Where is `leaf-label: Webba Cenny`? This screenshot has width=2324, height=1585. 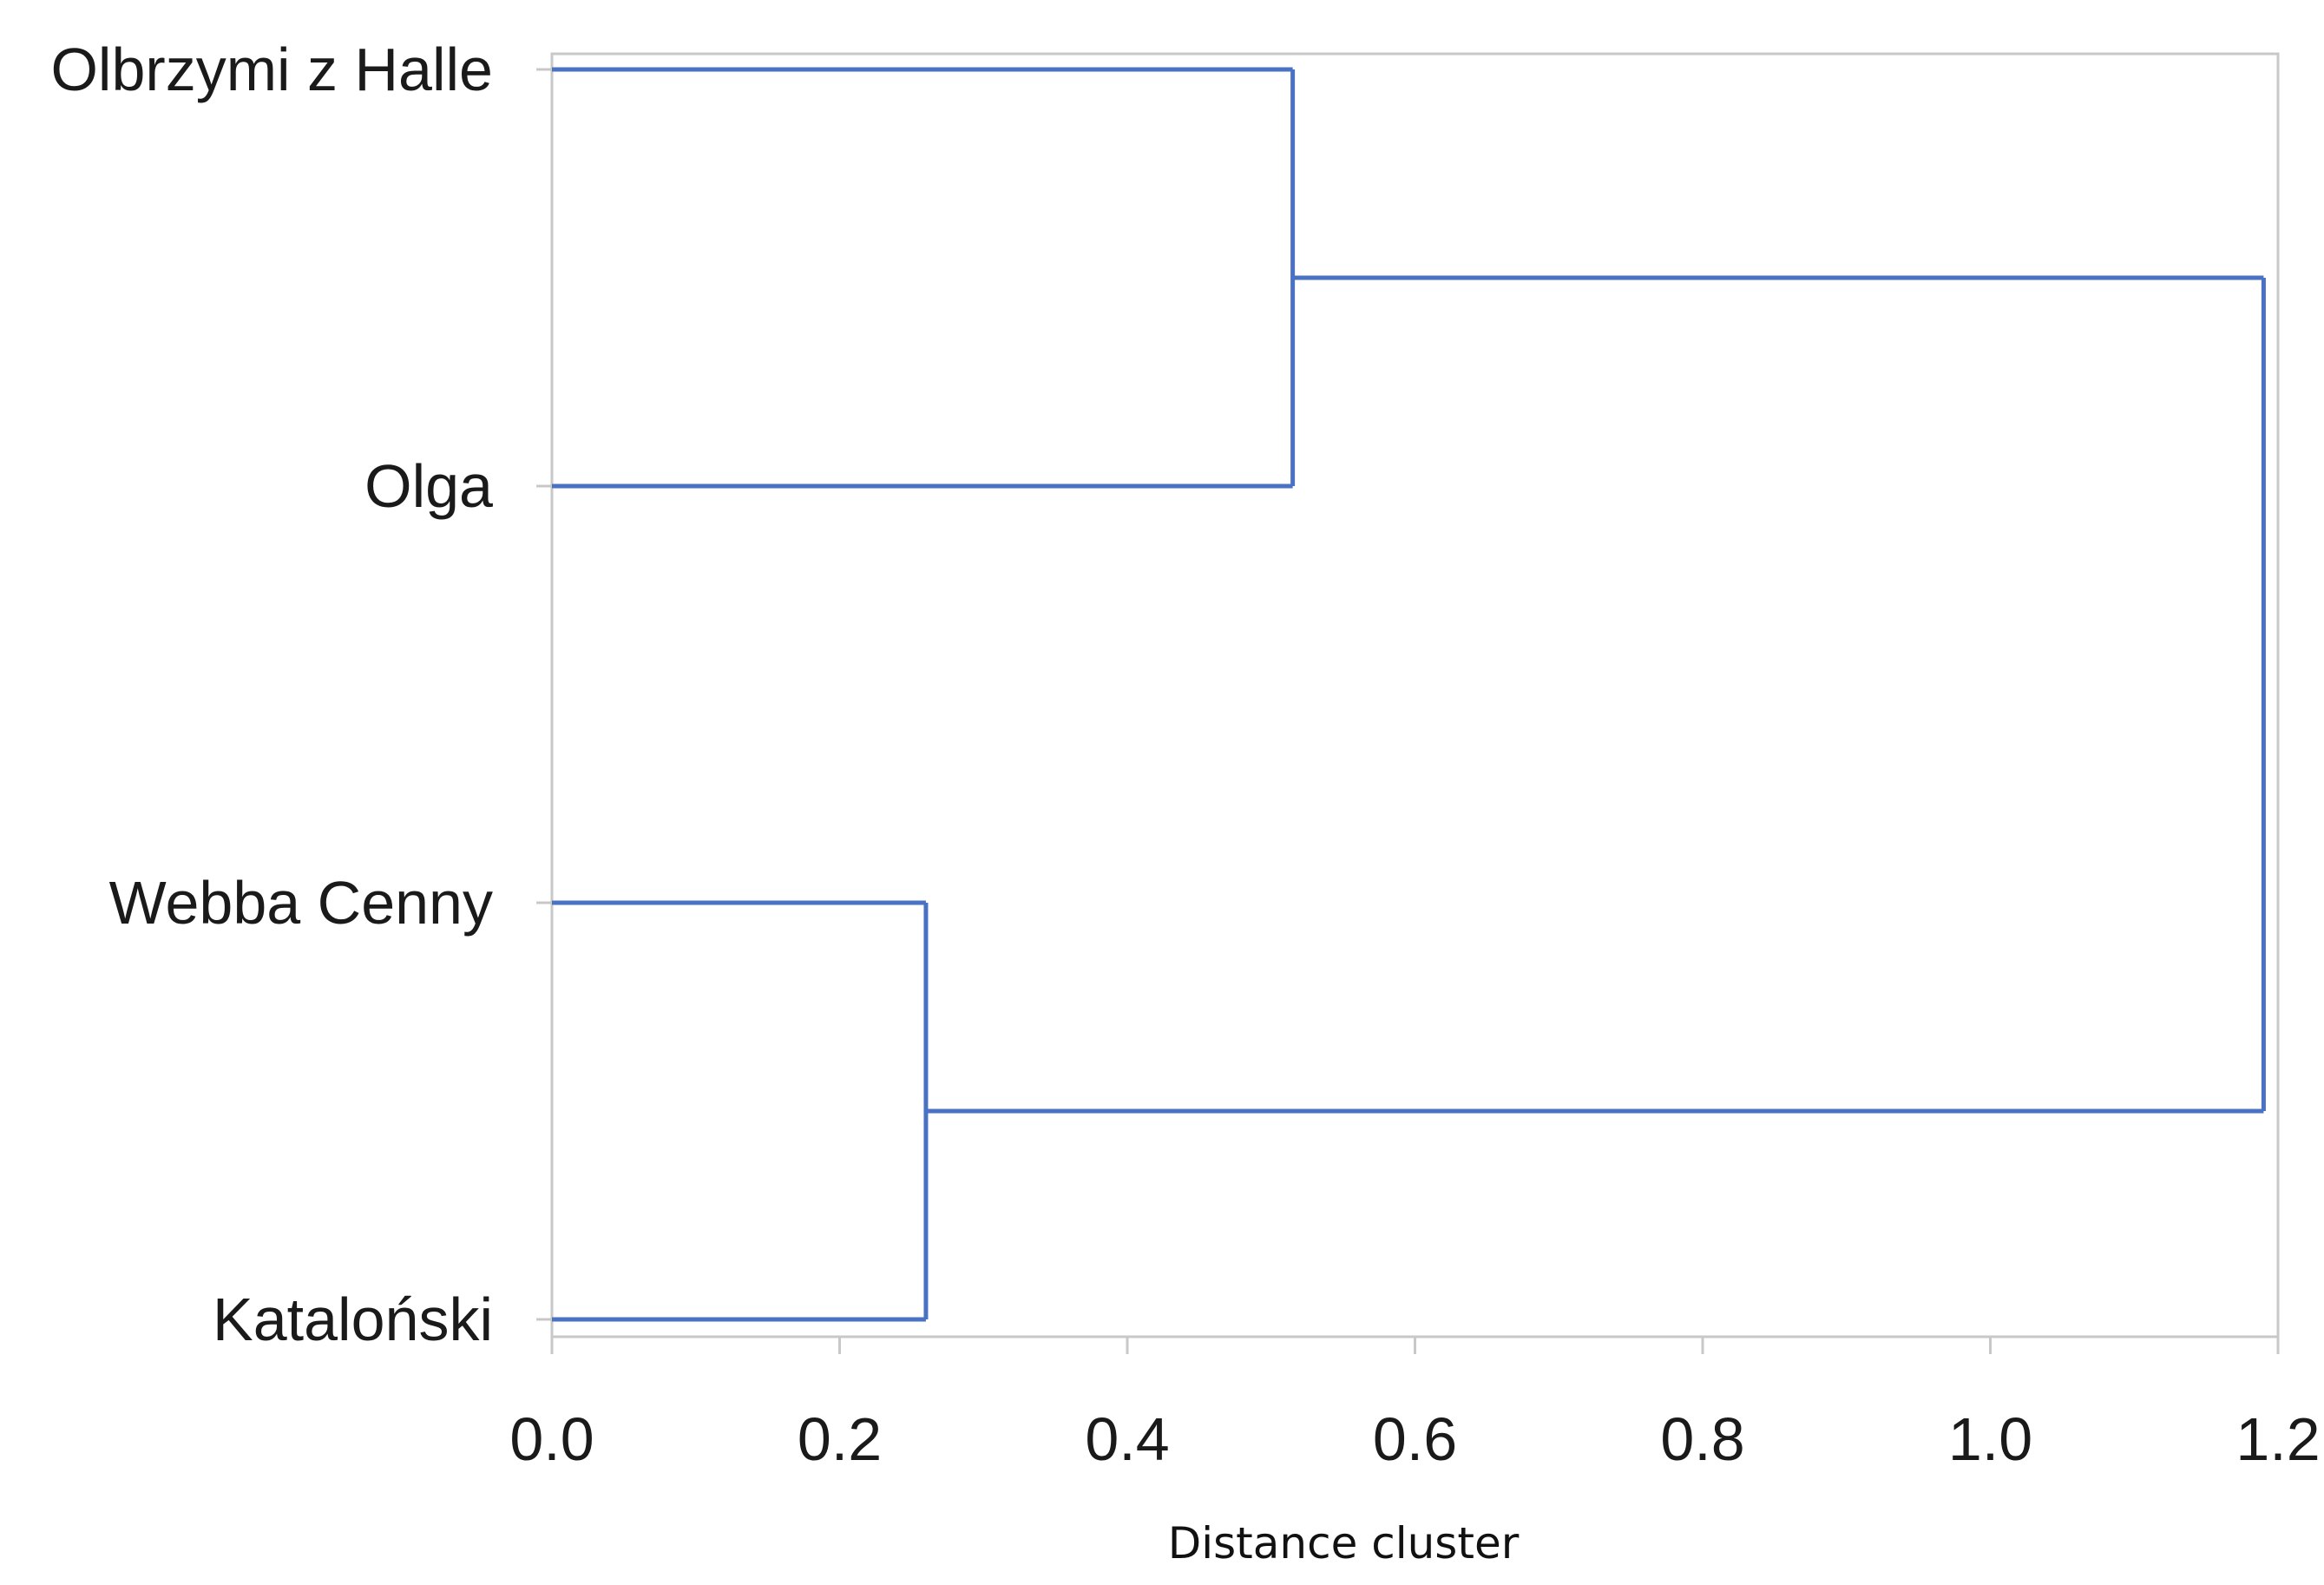 leaf-label: Webba Cenny is located at coordinates (301, 903).